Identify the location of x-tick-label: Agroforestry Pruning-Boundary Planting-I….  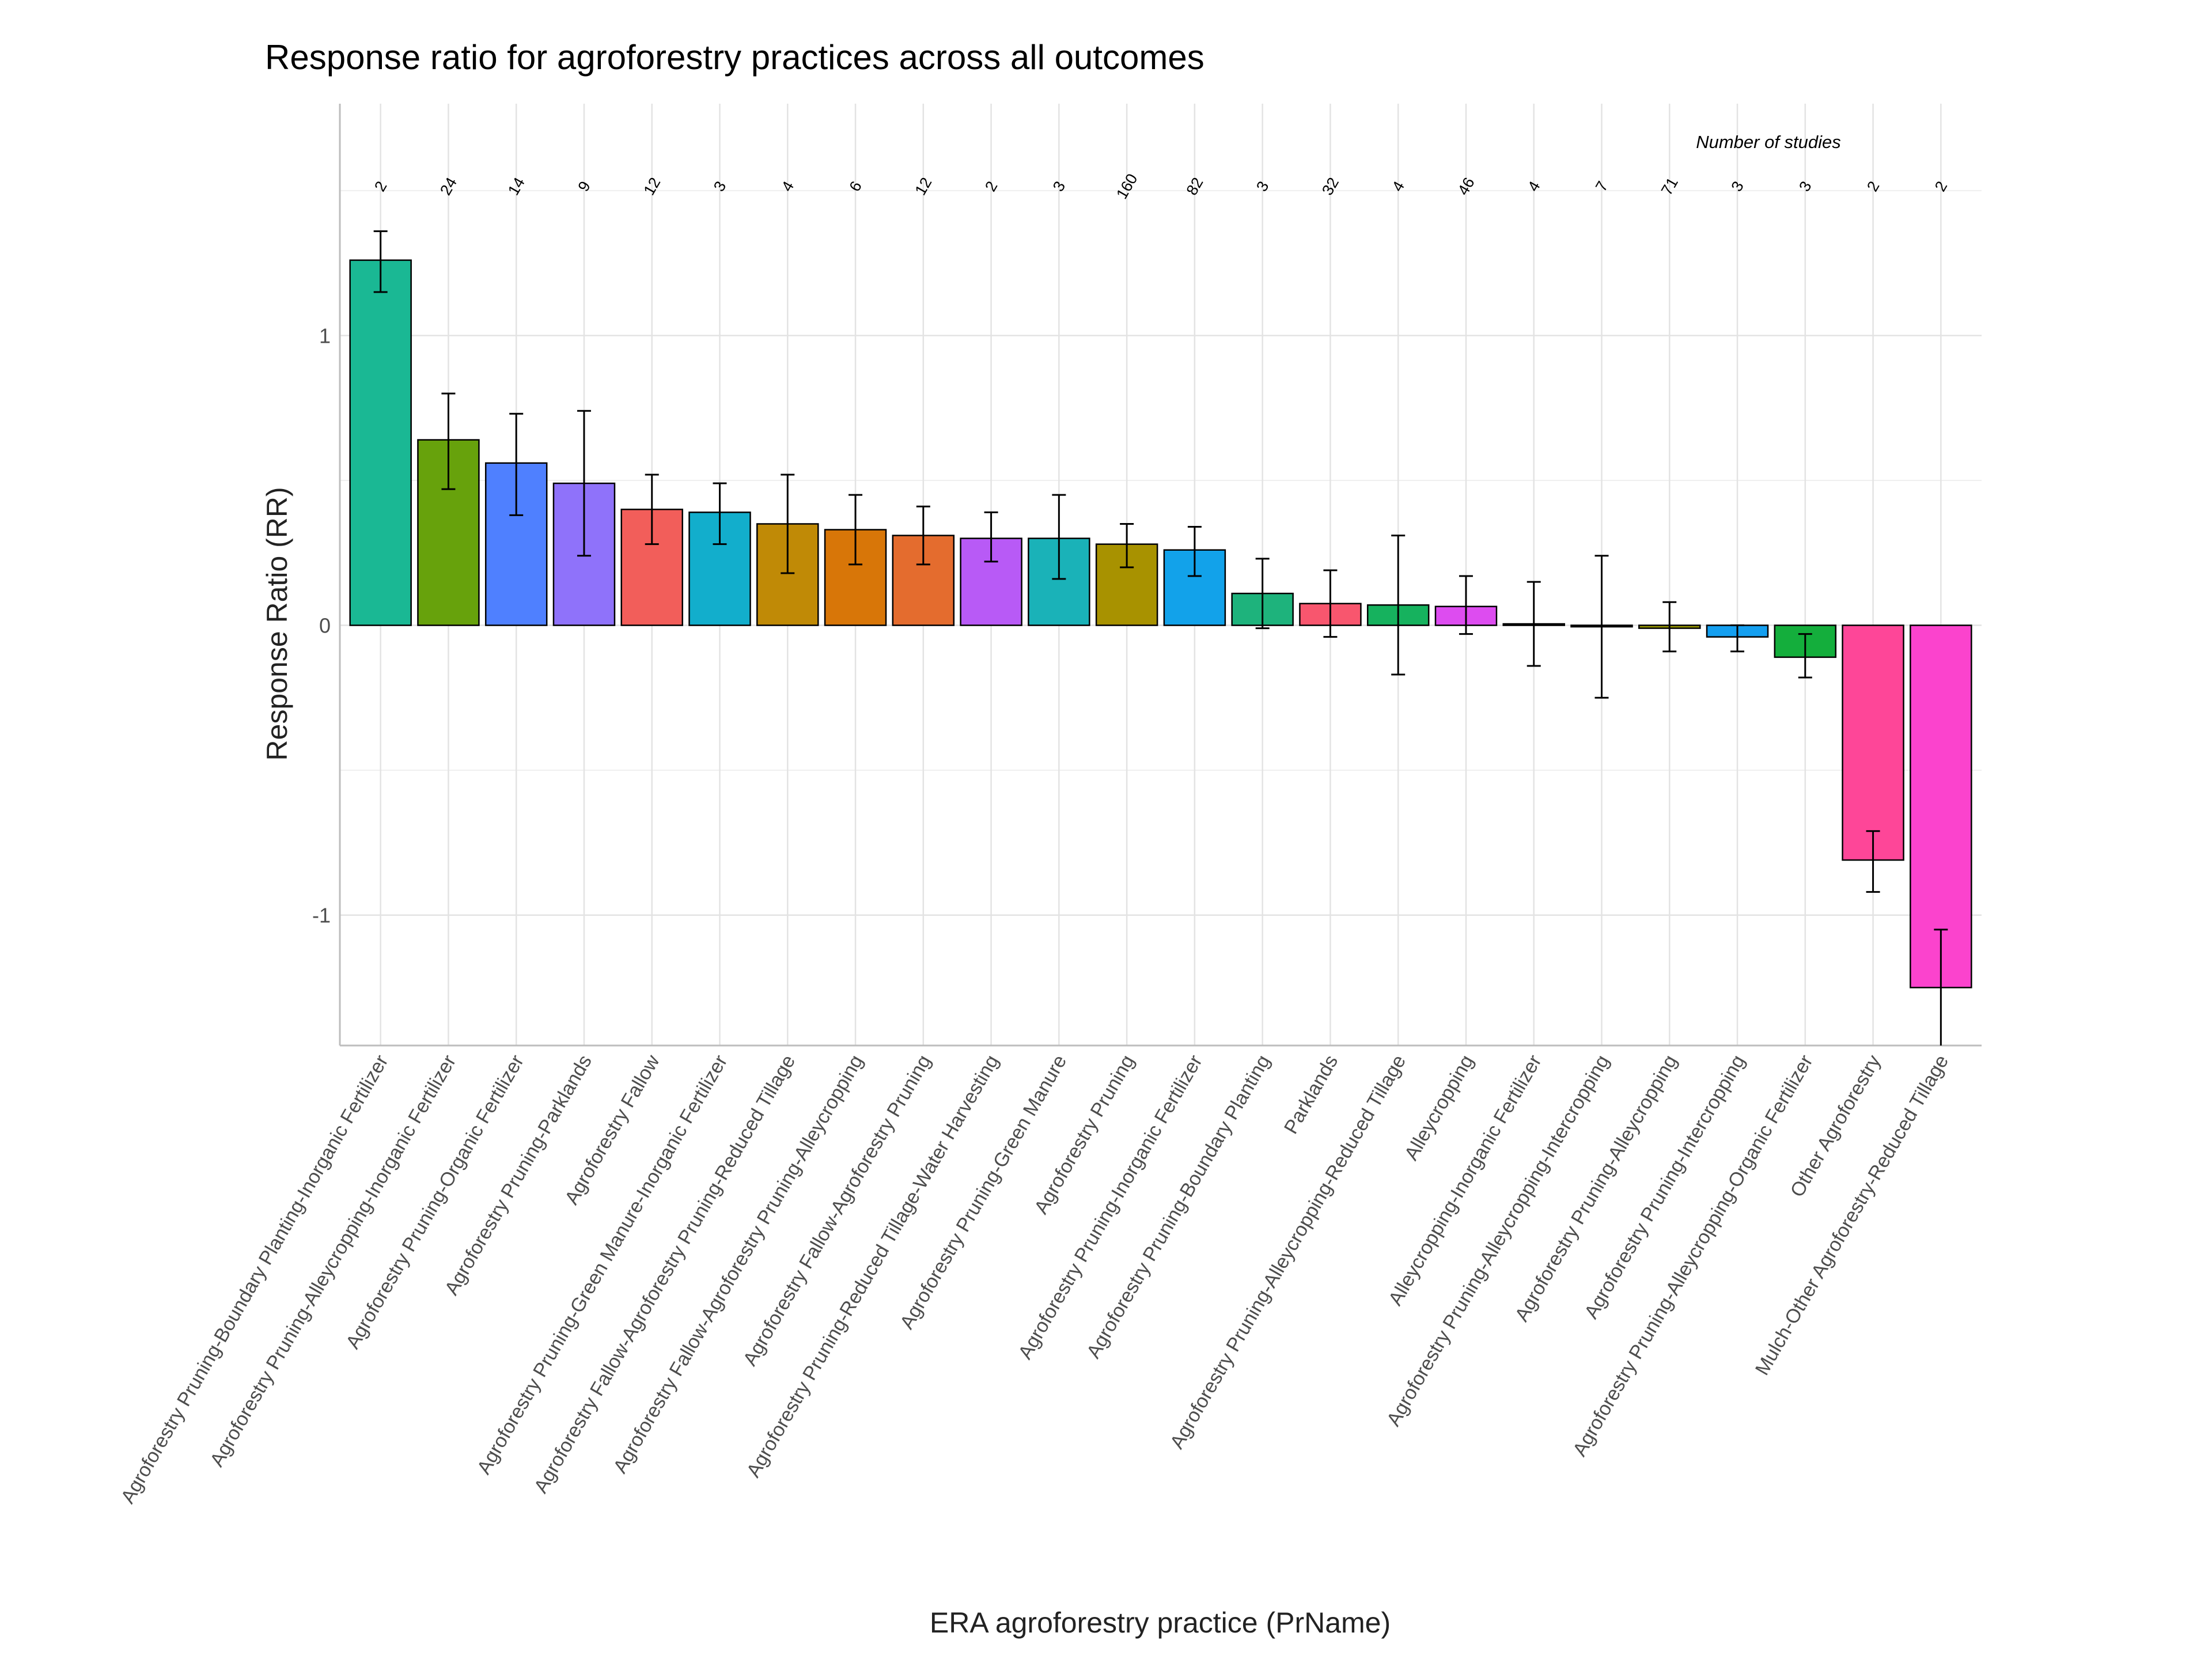
(255, 1279).